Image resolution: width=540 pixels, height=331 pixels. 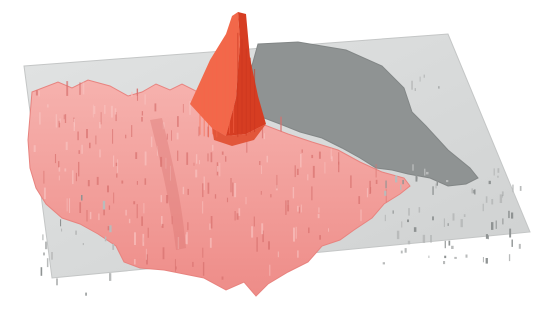 I want to click on peak-columns, so click(x=227, y=80).